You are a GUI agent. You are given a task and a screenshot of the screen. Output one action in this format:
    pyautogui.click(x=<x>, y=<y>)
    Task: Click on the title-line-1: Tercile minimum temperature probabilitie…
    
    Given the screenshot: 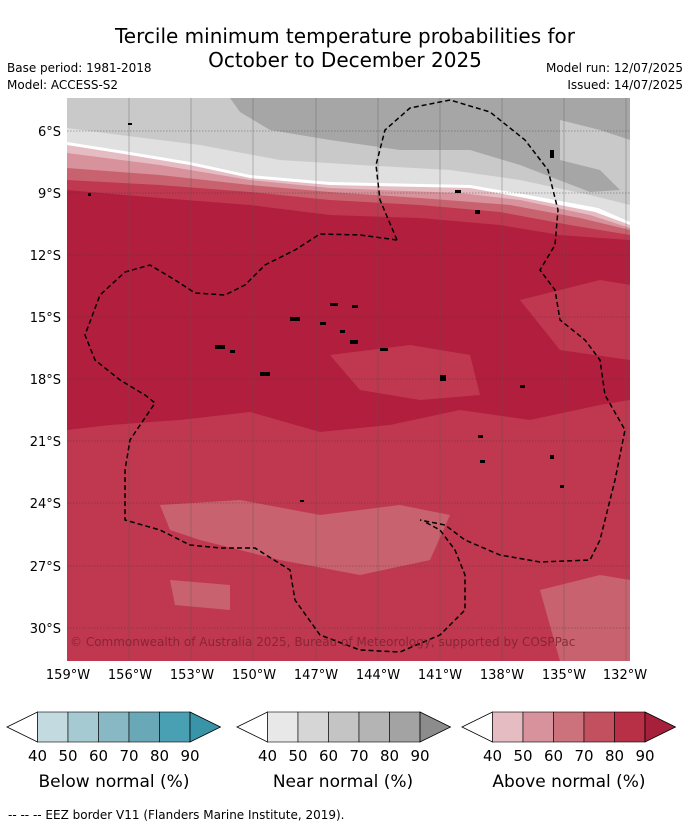 What is the action you would take?
    pyautogui.click(x=345, y=36)
    